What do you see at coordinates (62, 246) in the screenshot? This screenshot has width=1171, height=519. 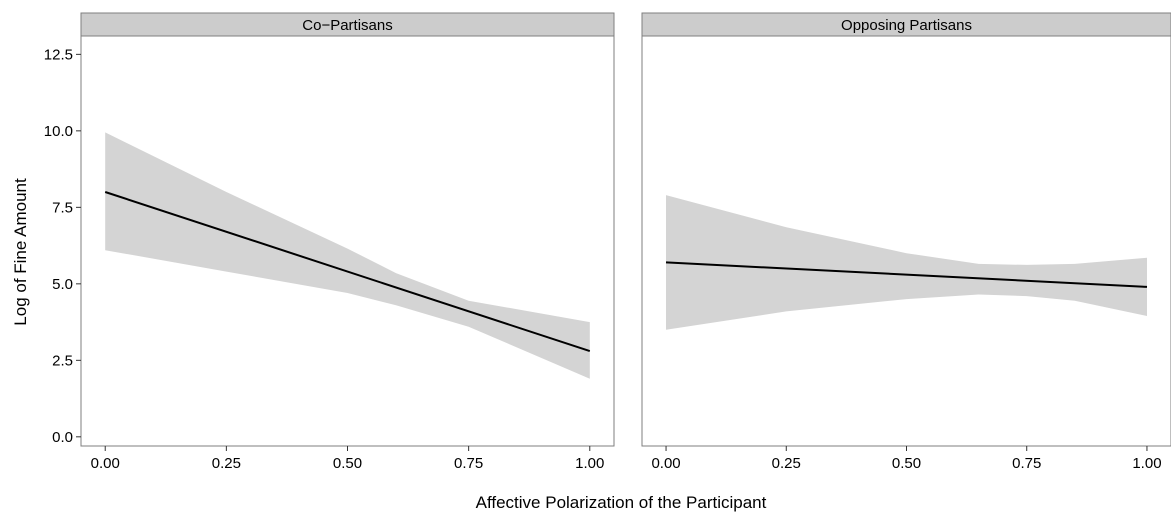 I see `y-axis: 0.0 2.5 5.0 7.5 10.0 12.5` at bounding box center [62, 246].